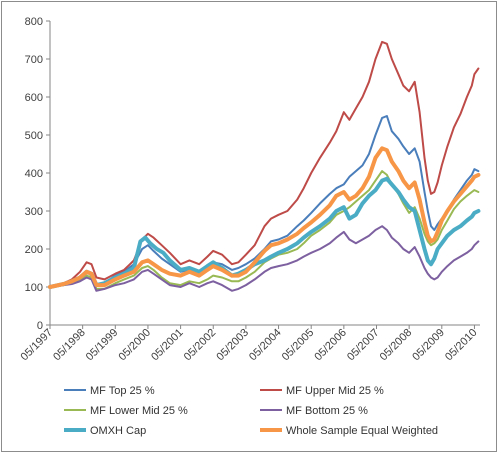  I want to click on x-tick-label: 05/2000, so click(134, 345).